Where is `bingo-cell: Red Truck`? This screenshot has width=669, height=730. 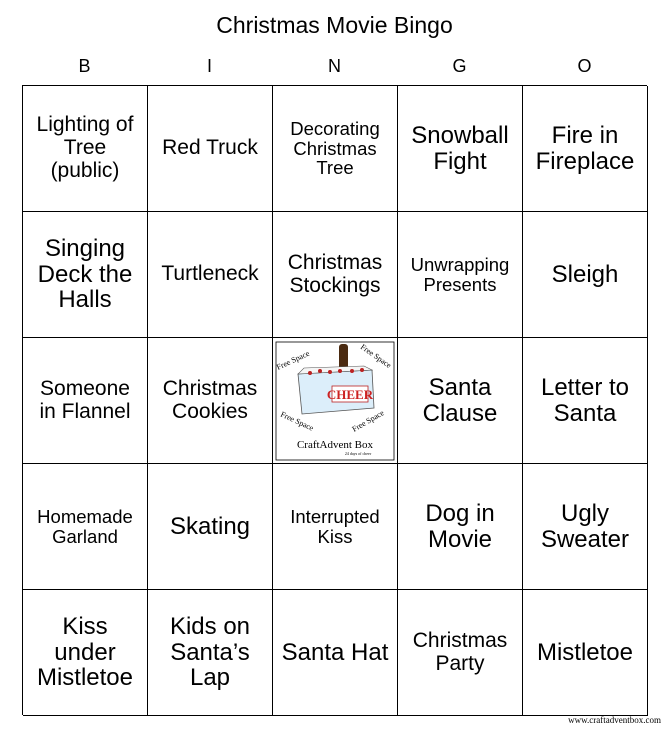
bingo-cell: Red Truck is located at coordinates (210, 149).